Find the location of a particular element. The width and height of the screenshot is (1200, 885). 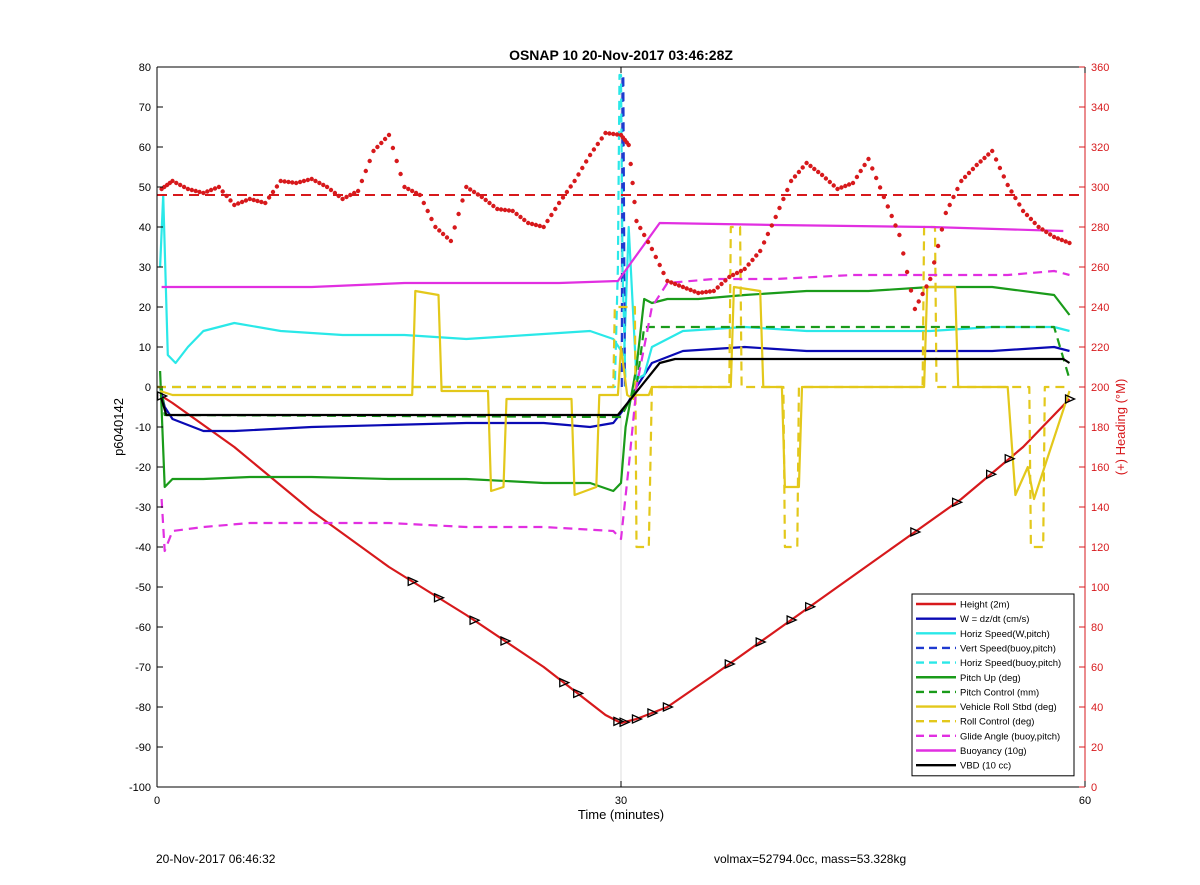

legend-label-horiz-buoy: Horiz Speed(buoy,pitch) is located at coordinates (1010, 663).